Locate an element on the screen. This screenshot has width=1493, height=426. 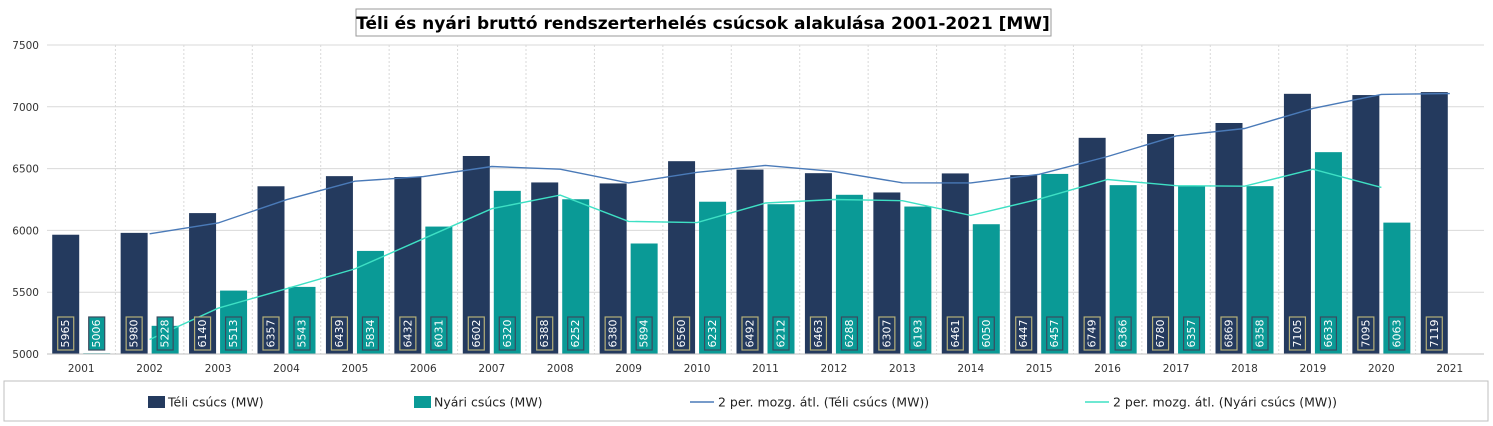
data-label-summer: 6232 is located at coordinates (712, 334).